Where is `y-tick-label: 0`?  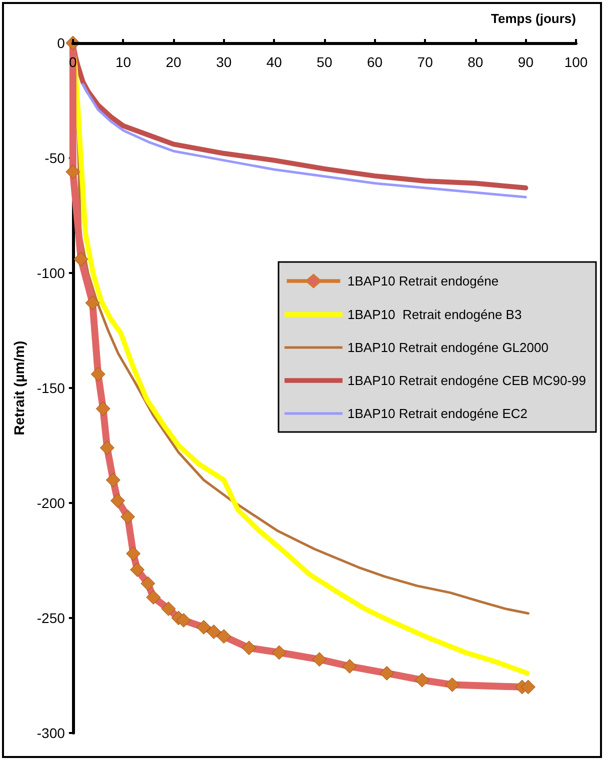
y-tick-label: 0 is located at coordinates (61, 43).